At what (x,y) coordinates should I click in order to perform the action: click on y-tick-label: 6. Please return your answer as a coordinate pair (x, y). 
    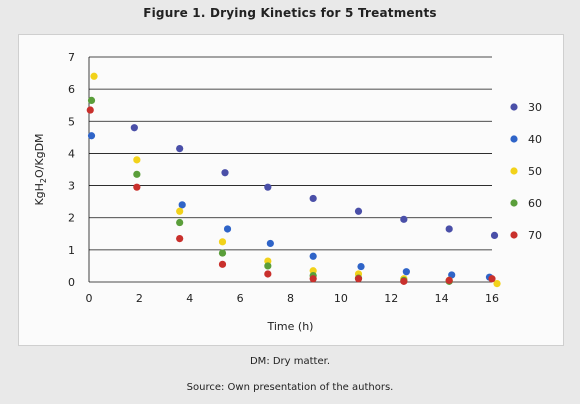
    Looking at the image, I should click on (71, 89).